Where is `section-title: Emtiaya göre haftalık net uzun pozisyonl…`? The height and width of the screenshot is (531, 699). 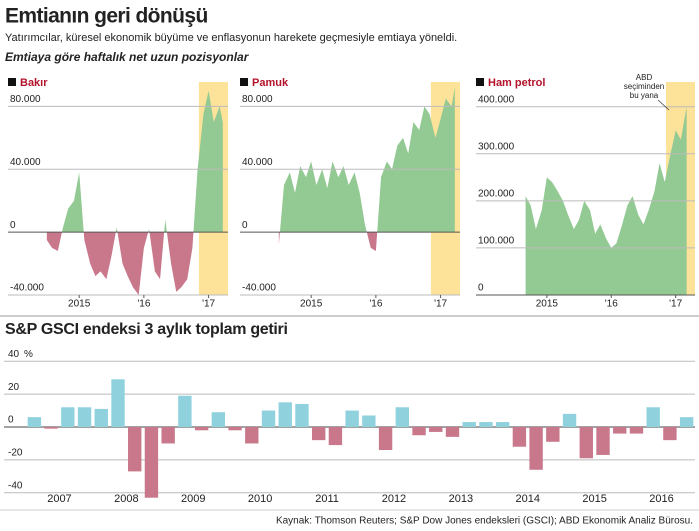
section-title: Emtiaya göre haftalık net uzun pozisyonl… is located at coordinates (127, 57).